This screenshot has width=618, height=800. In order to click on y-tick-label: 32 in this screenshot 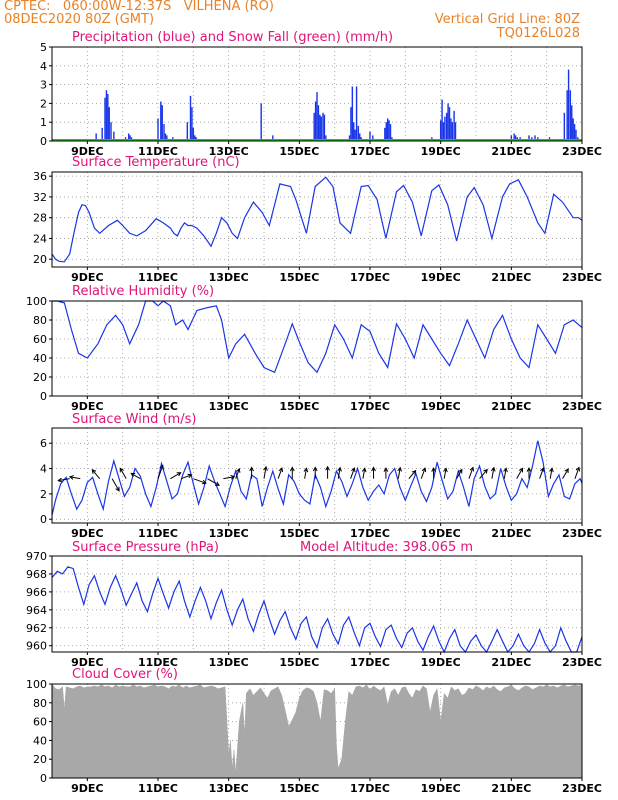, I will do `click(40, 197)`.